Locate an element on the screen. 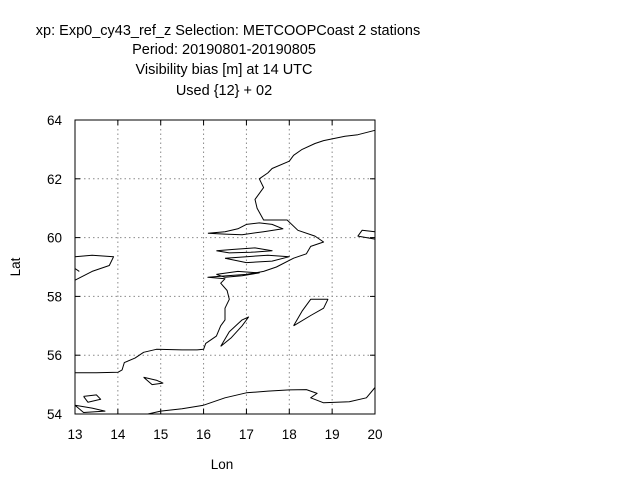  y-axis-label: Lat is located at coordinates (15, 266).